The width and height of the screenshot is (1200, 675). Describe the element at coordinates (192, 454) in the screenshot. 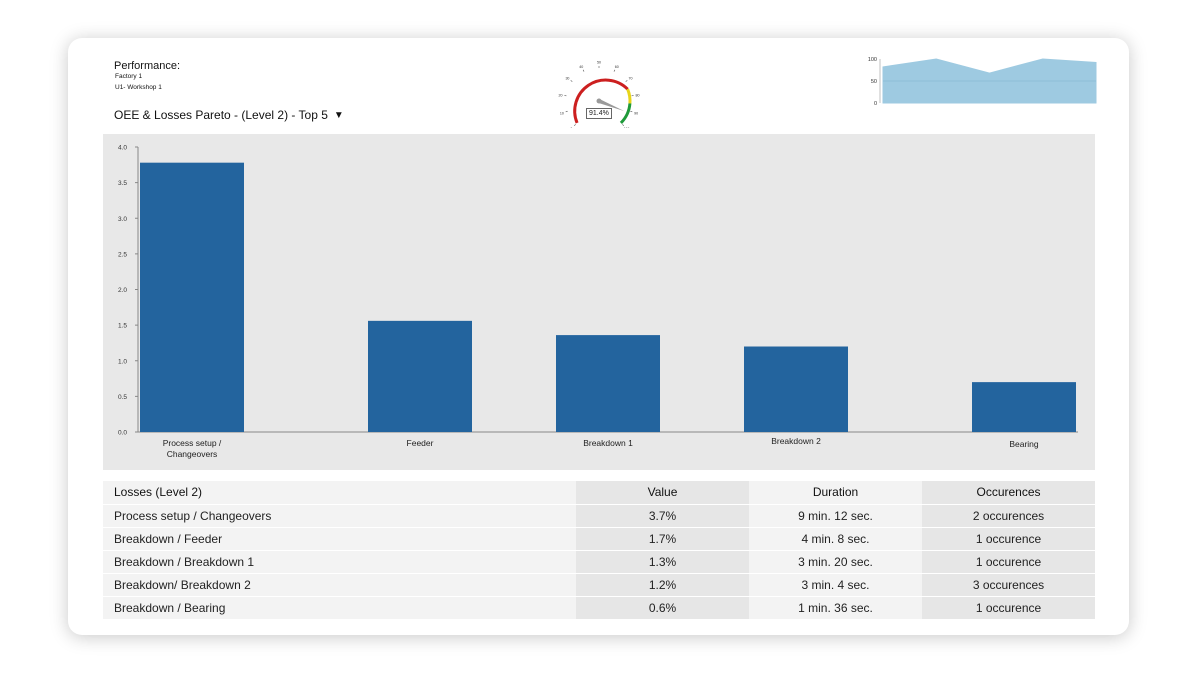

I see `x-tick-label: Changeovers` at that location.